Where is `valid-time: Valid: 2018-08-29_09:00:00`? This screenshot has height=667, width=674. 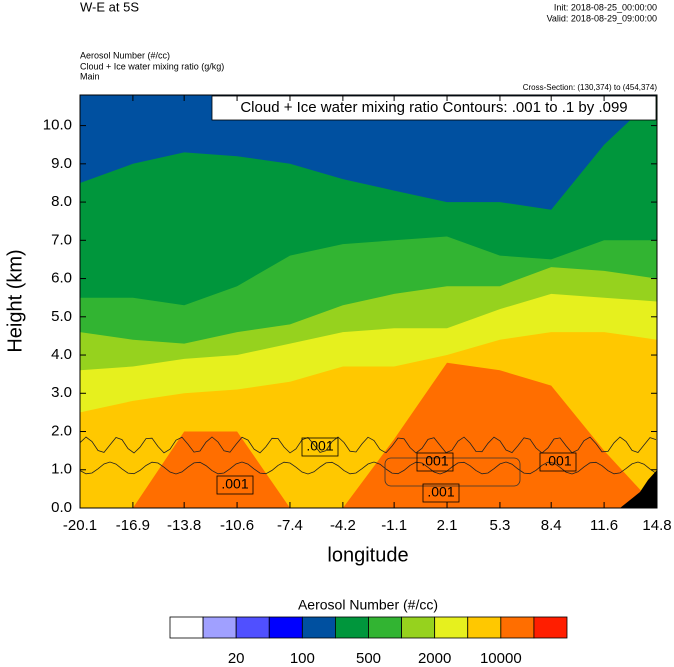 valid-time: Valid: 2018-08-29_09:00:00 is located at coordinates (602, 18).